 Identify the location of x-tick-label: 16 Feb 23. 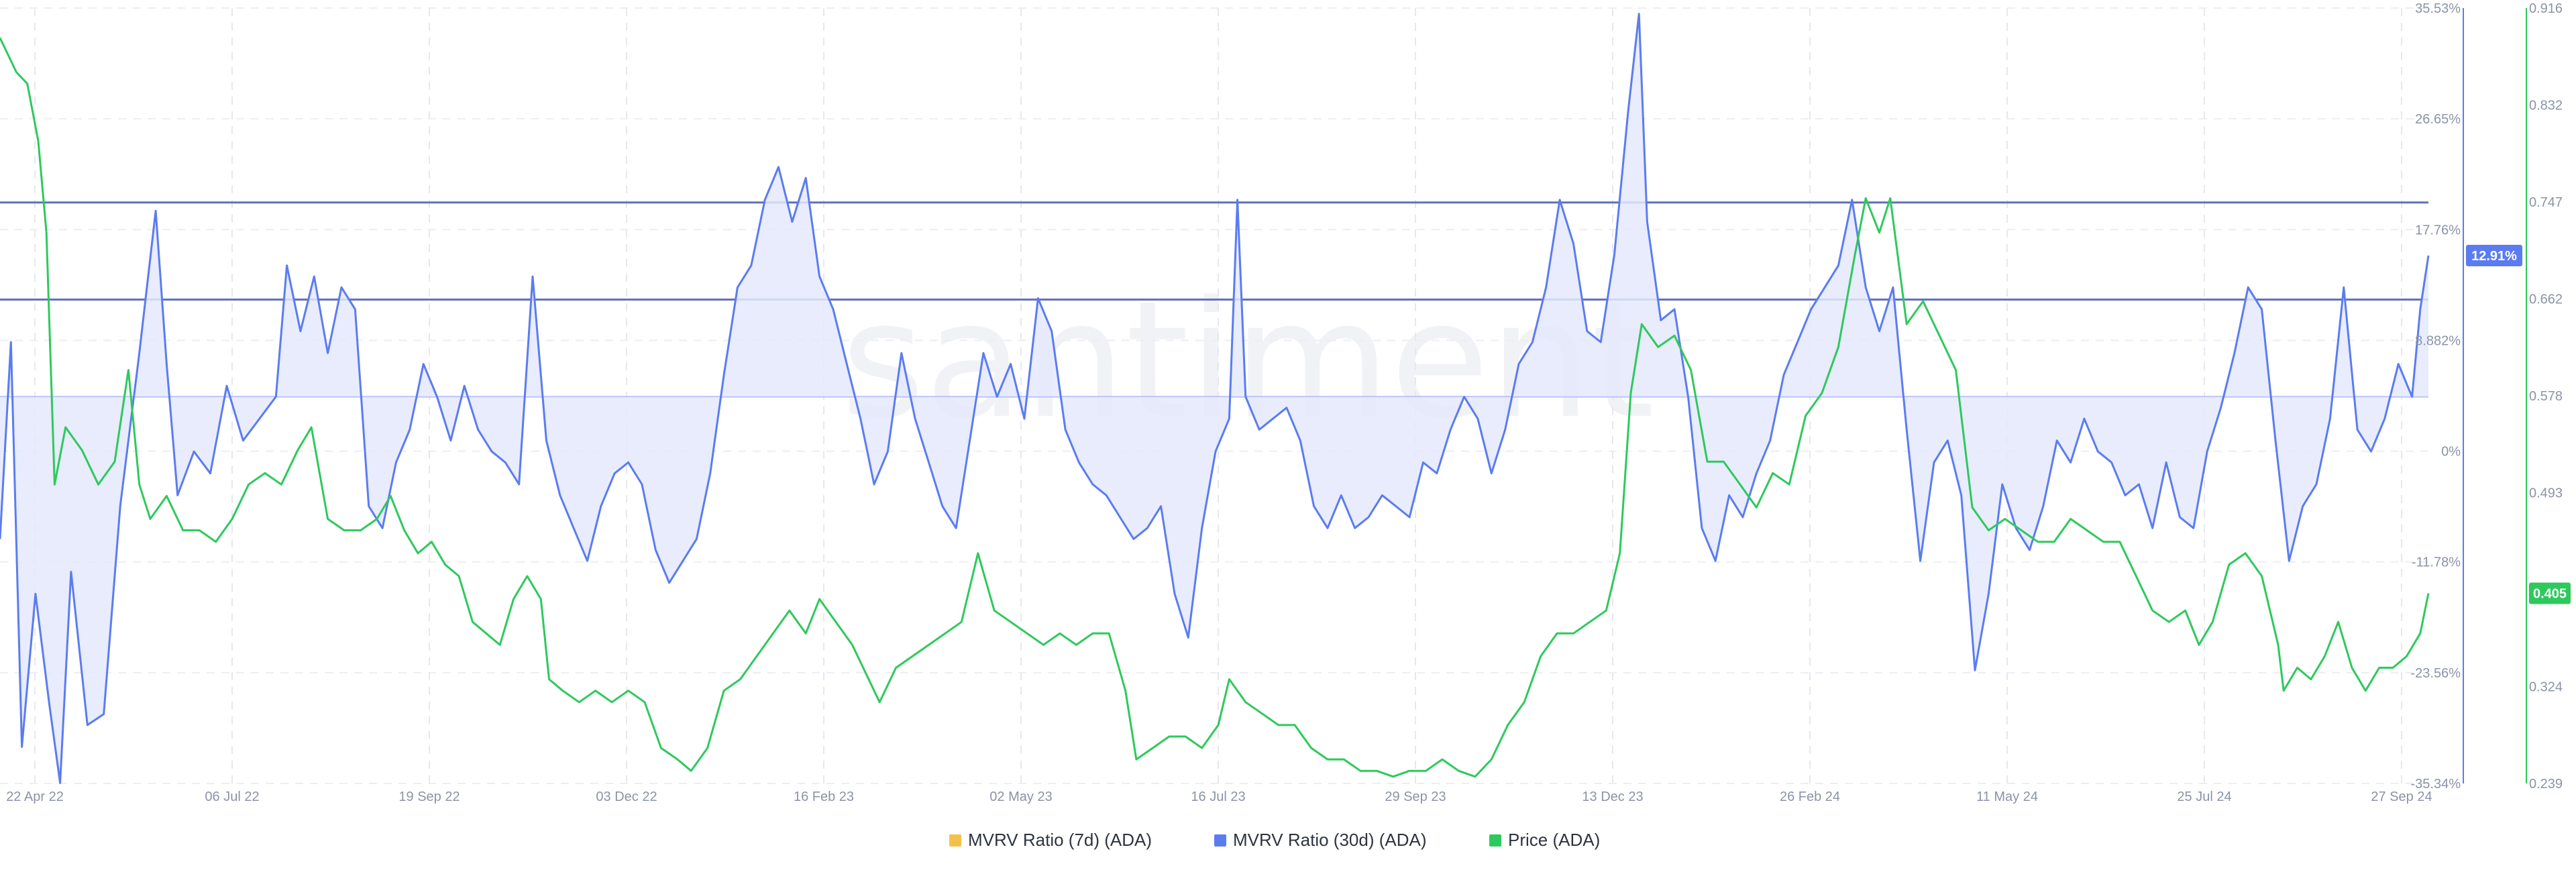
(824, 797).